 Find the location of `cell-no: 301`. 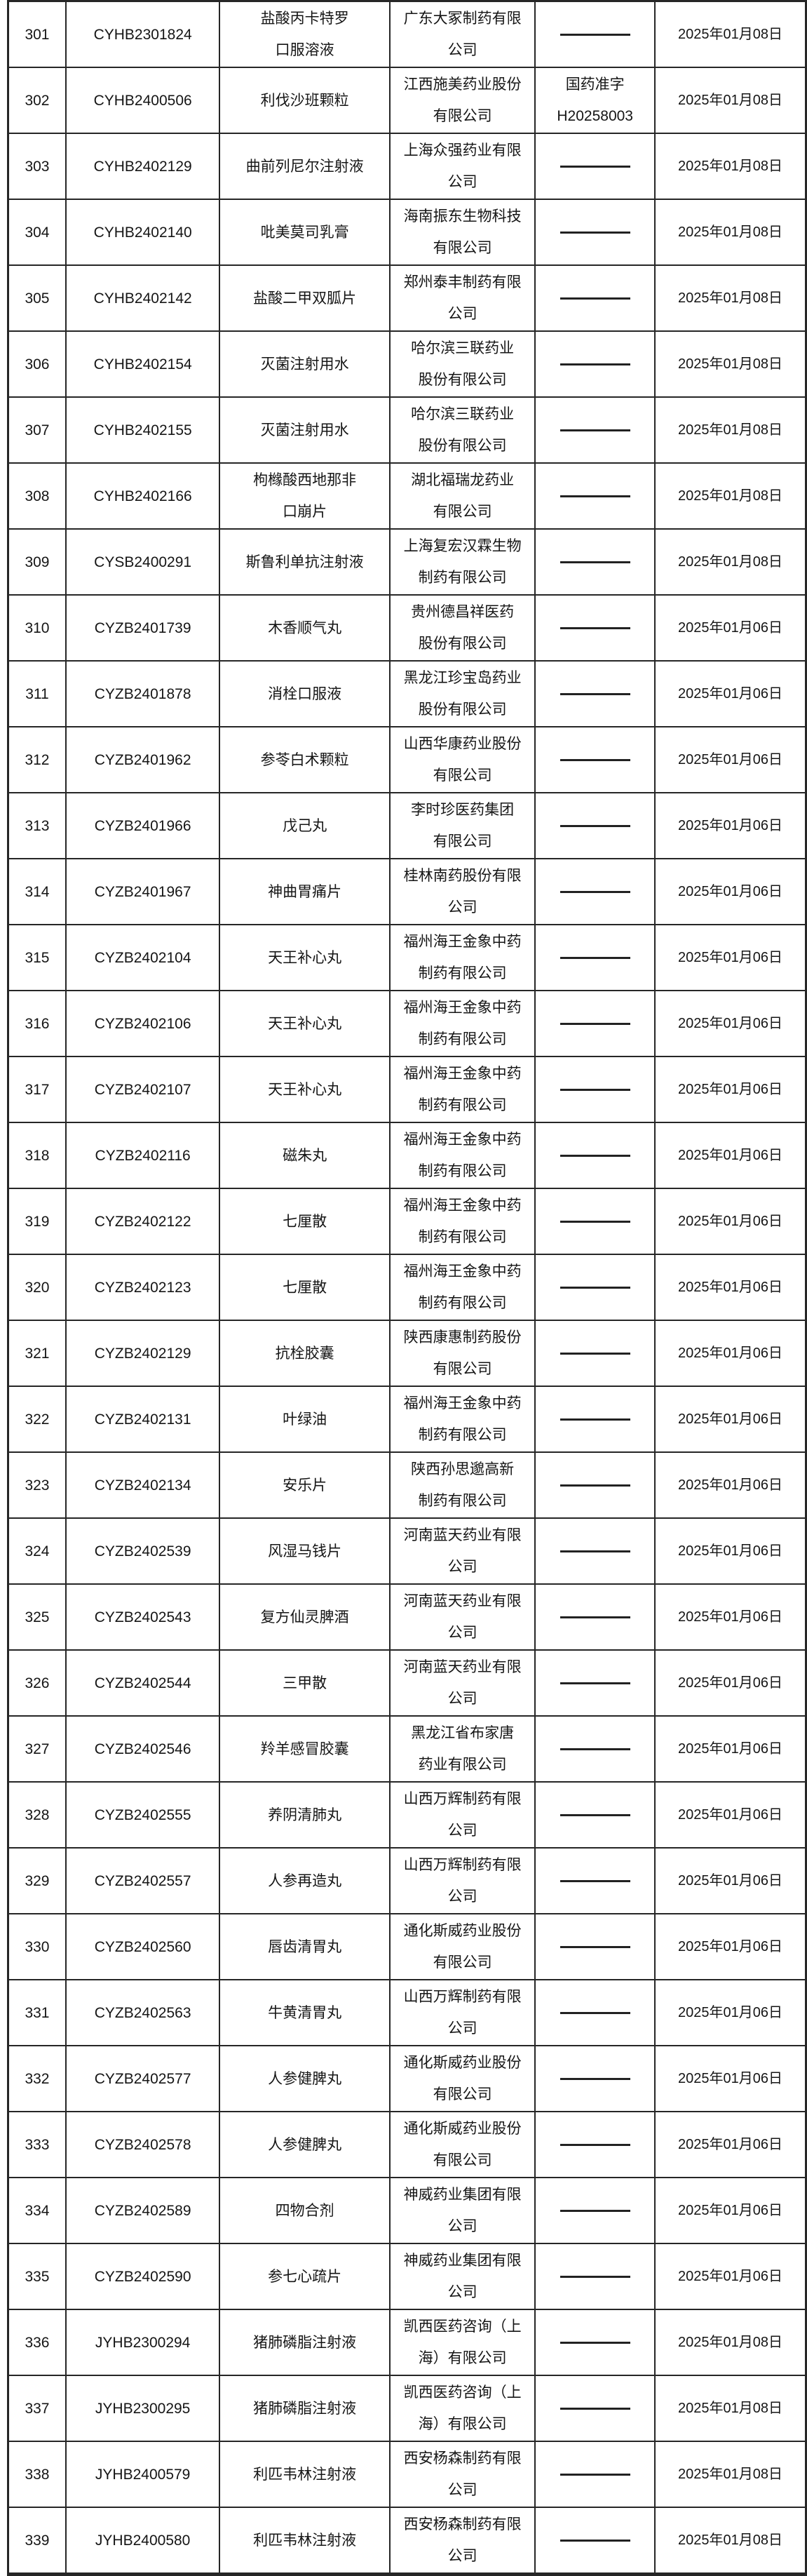

cell-no: 301 is located at coordinates (37, 34).